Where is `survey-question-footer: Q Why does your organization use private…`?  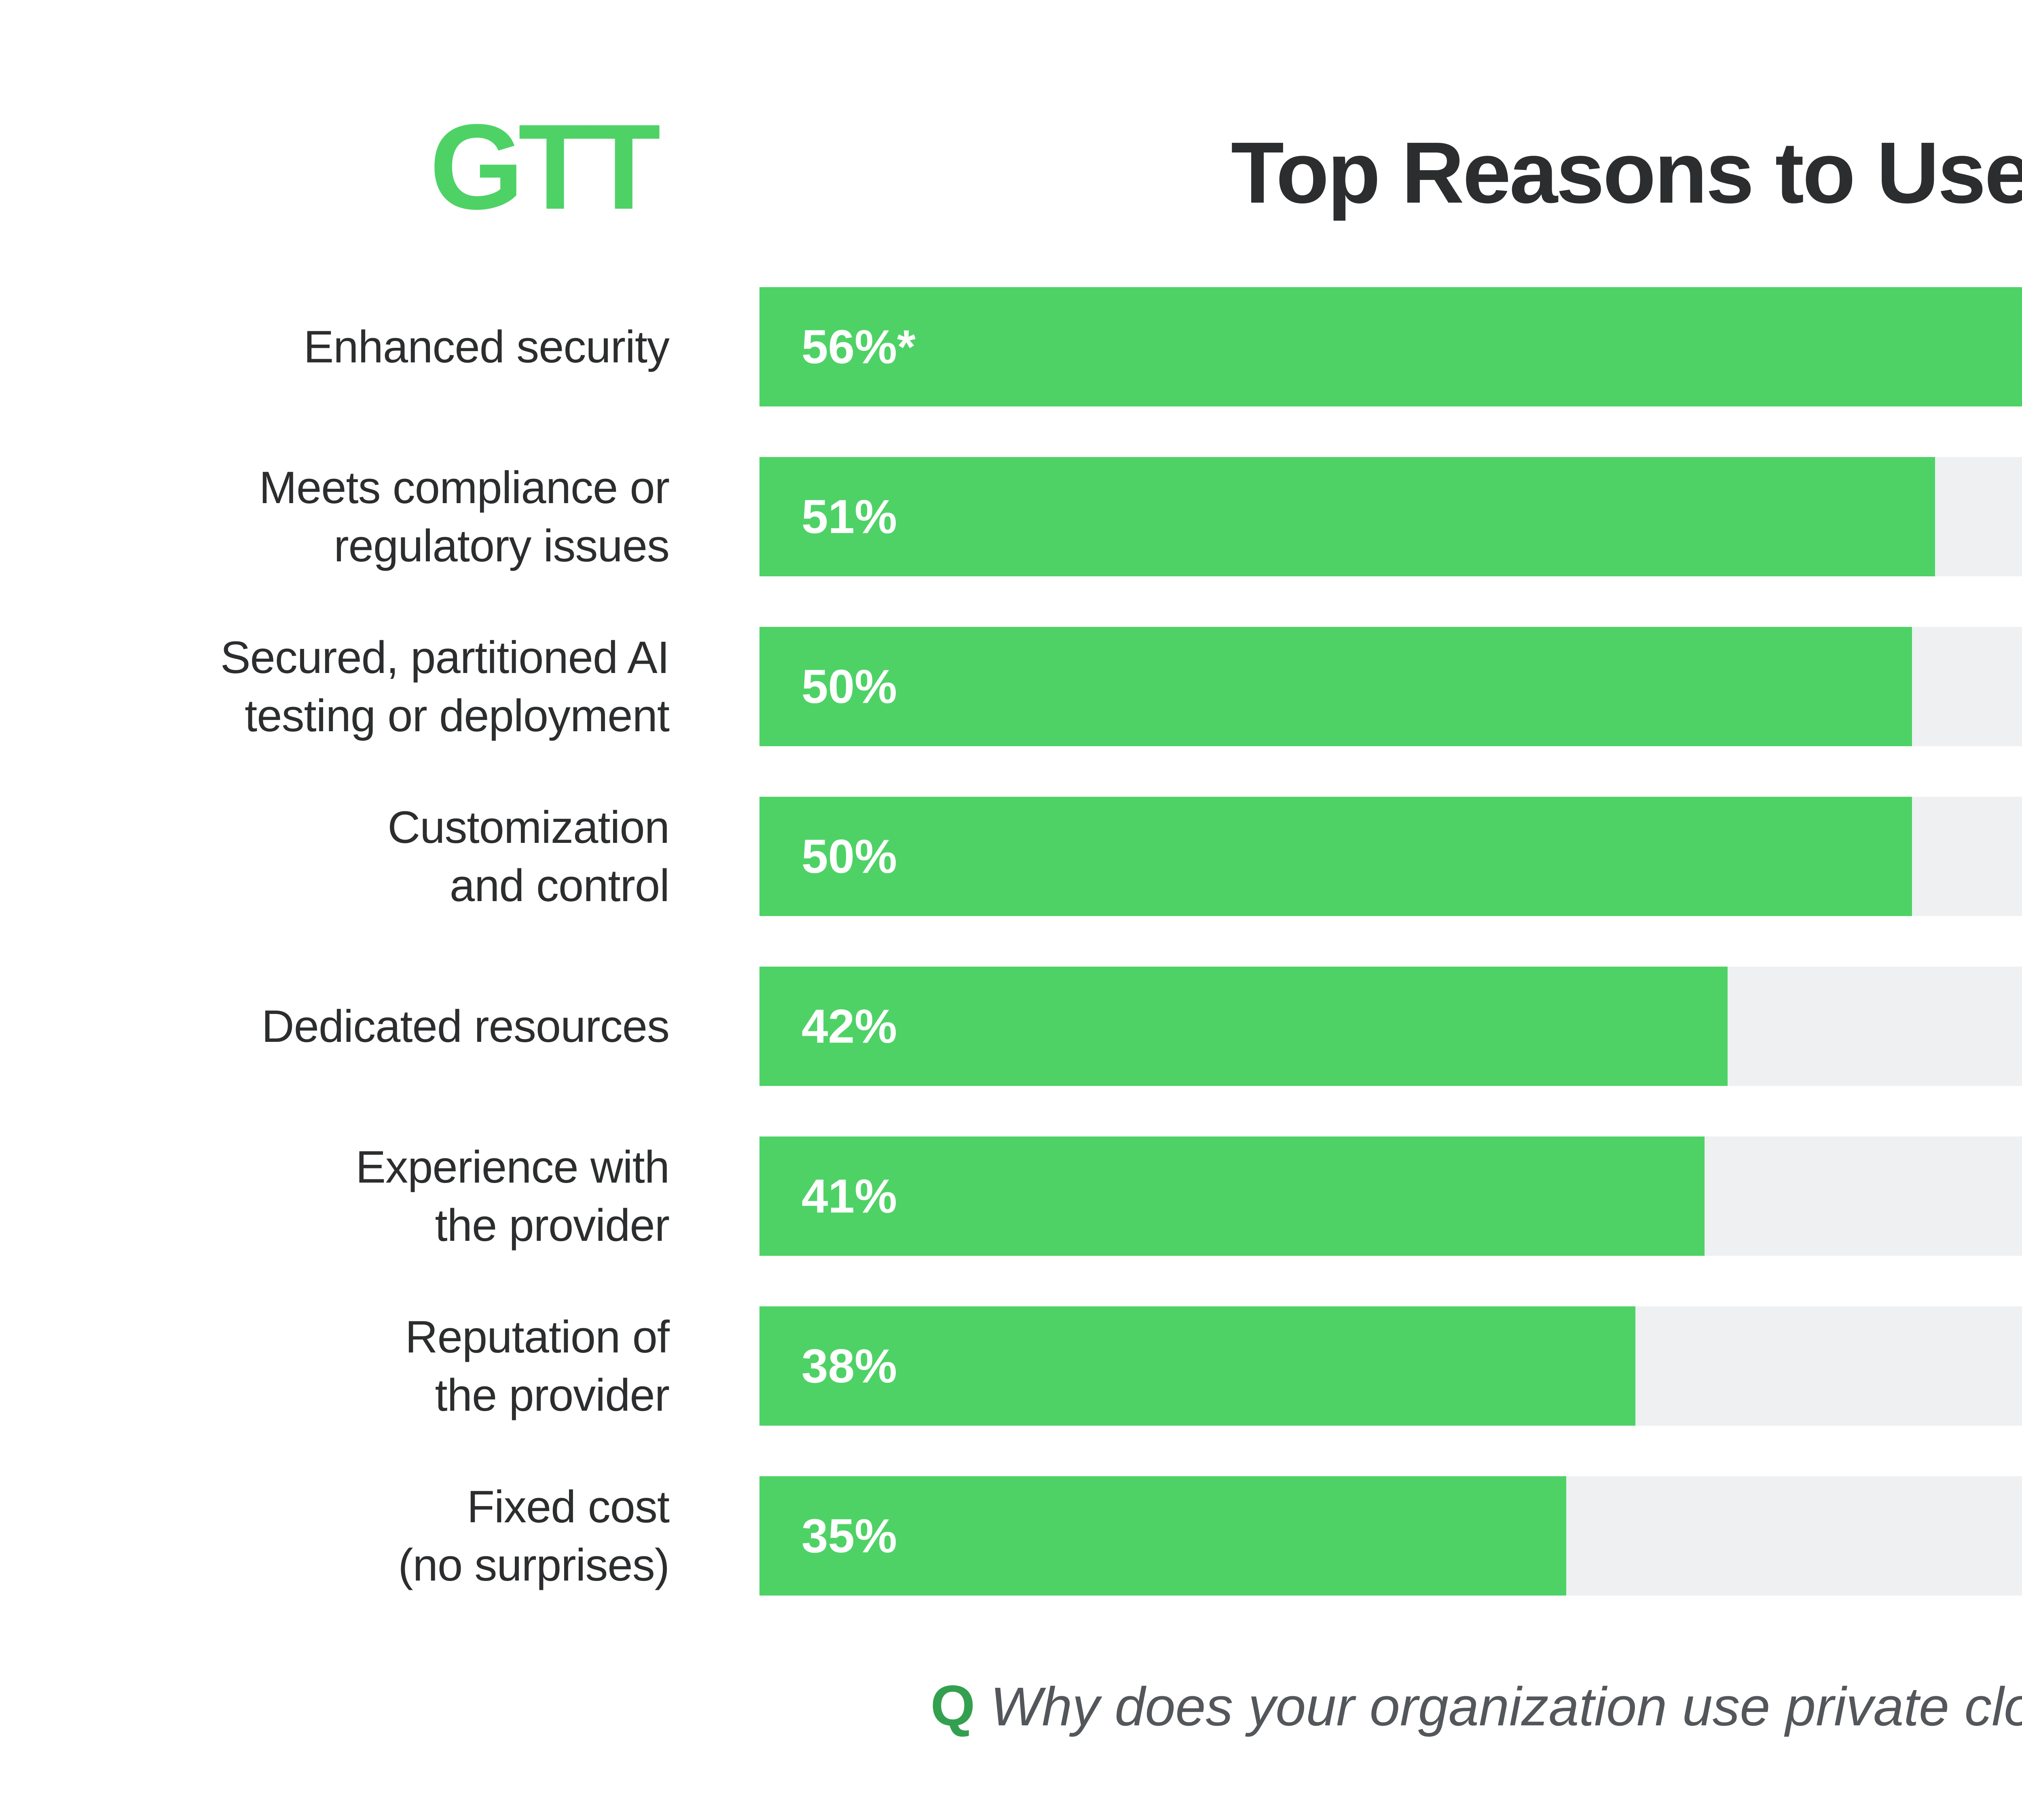 survey-question-footer: Q Why does your organization use private… is located at coordinates (1390, 1706).